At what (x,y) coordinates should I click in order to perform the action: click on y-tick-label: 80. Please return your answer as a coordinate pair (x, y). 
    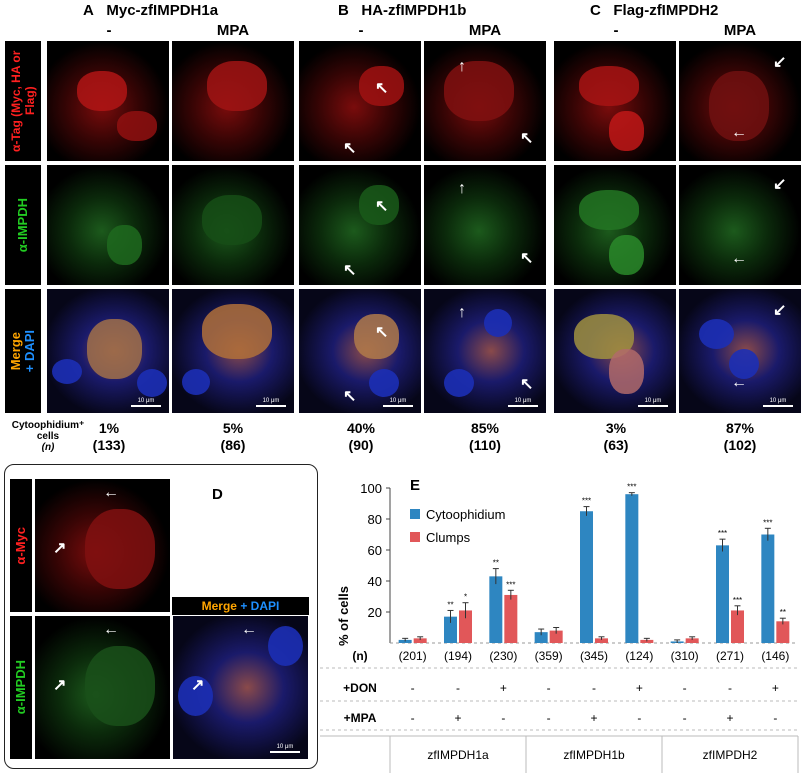
    Looking at the image, I should click on (375, 519).